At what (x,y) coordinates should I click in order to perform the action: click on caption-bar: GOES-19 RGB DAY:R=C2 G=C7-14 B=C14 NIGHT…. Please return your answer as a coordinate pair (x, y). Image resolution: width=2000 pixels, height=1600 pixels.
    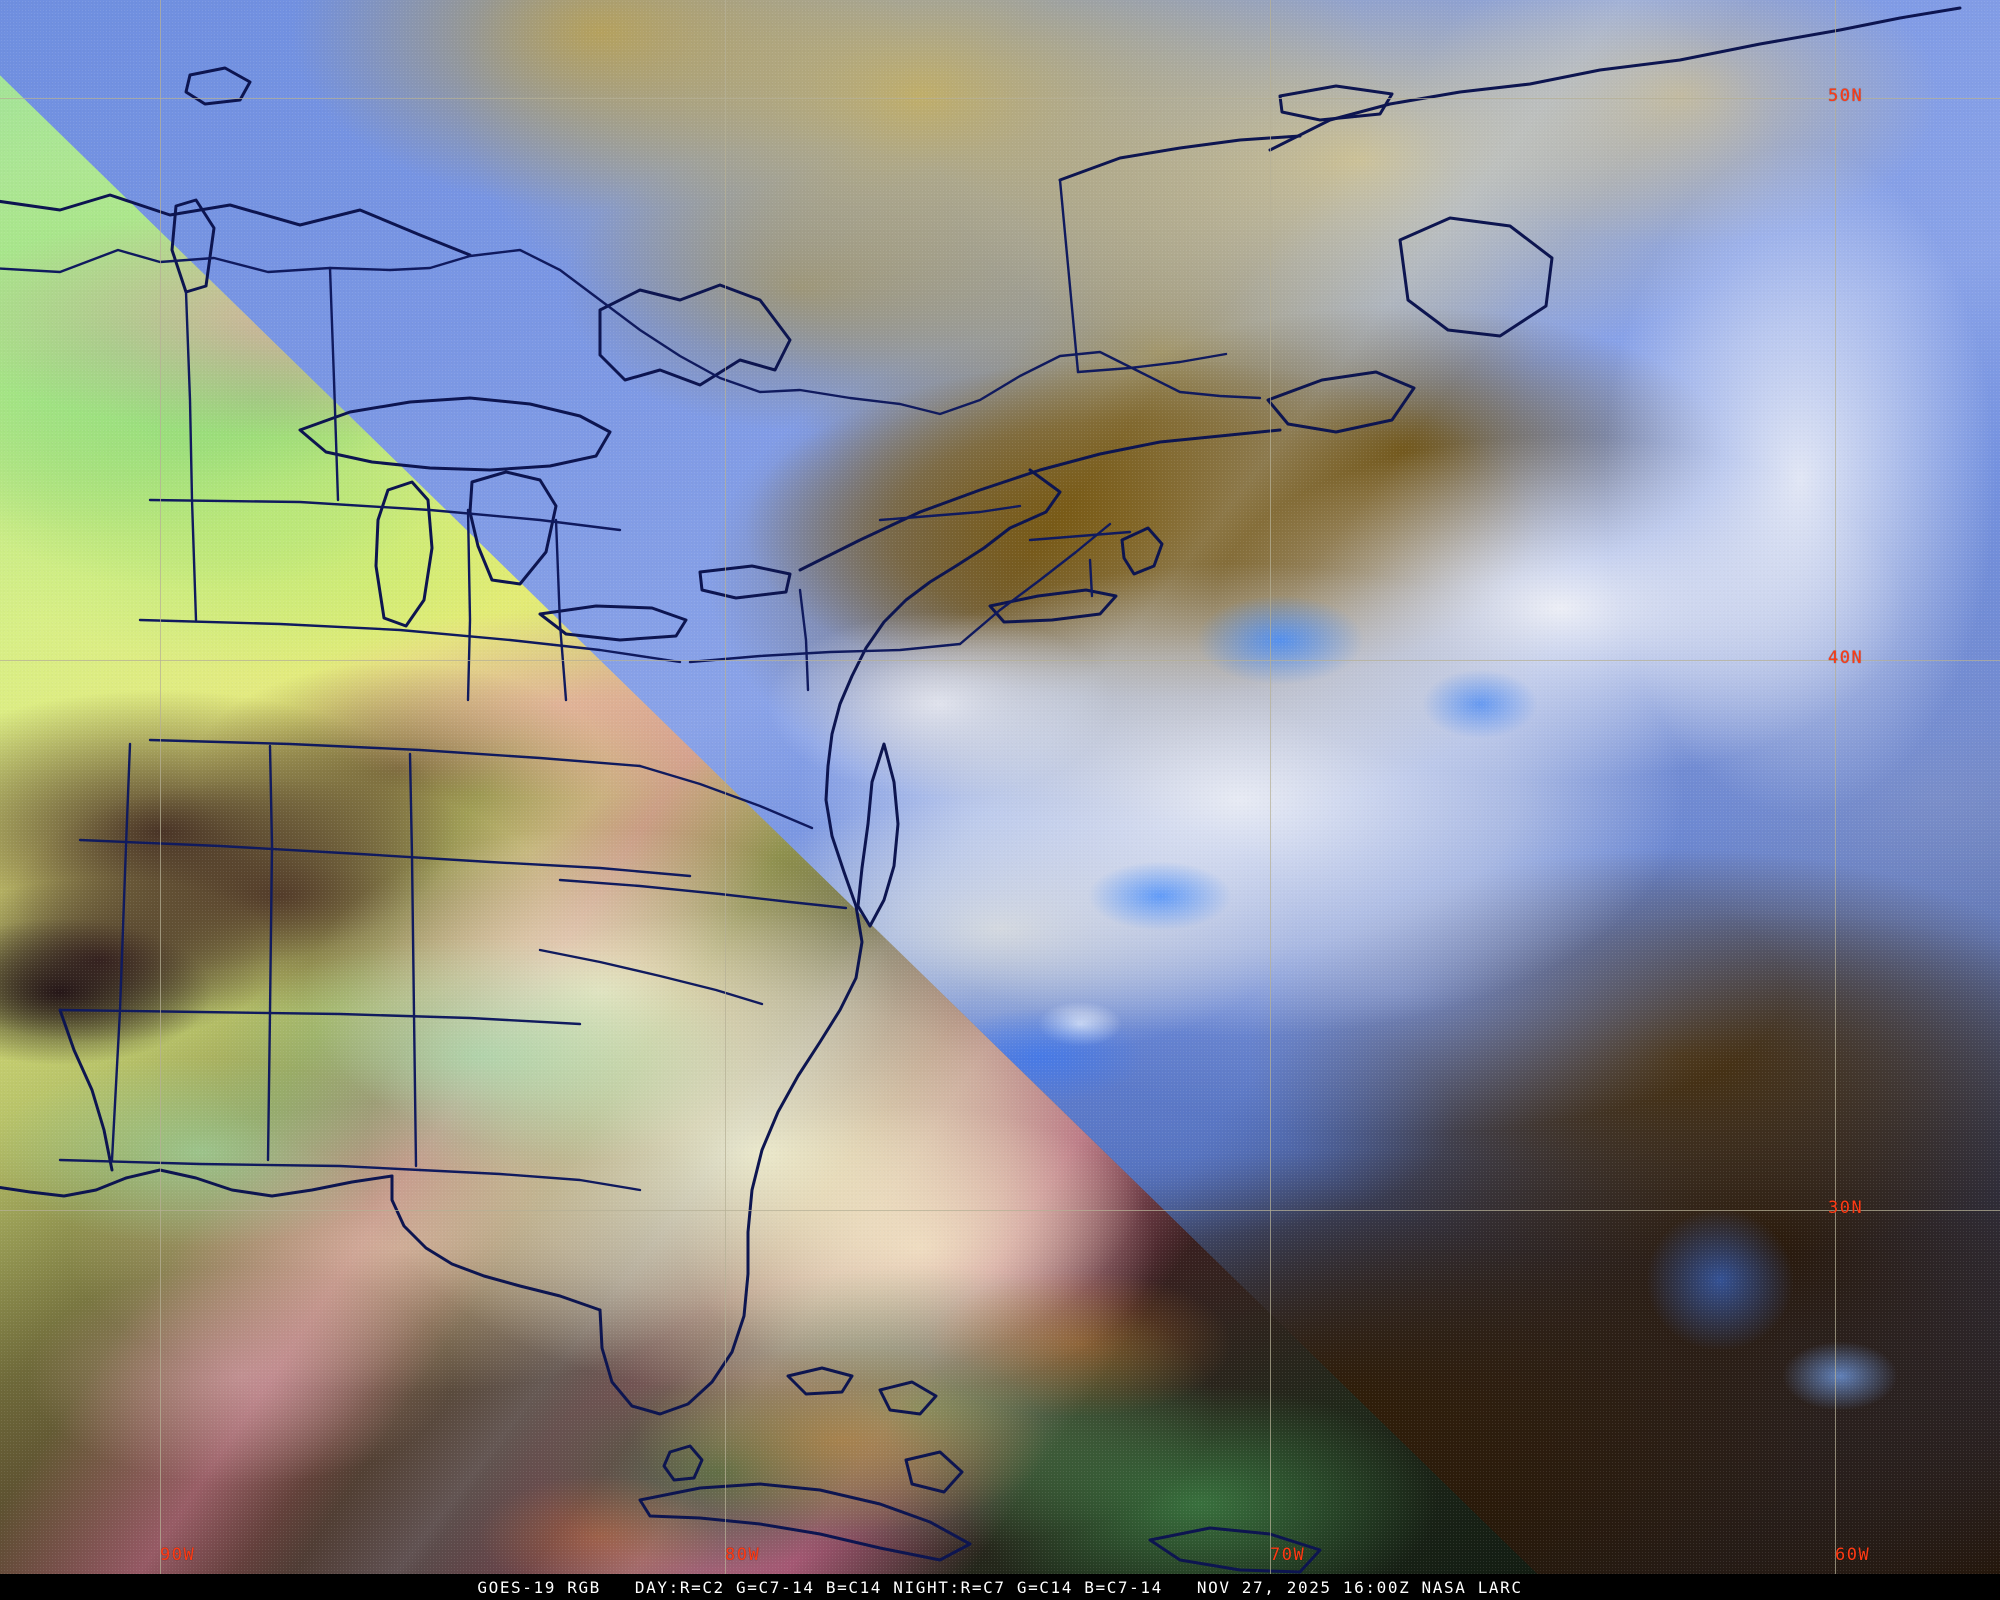
    Looking at the image, I should click on (1000, 1587).